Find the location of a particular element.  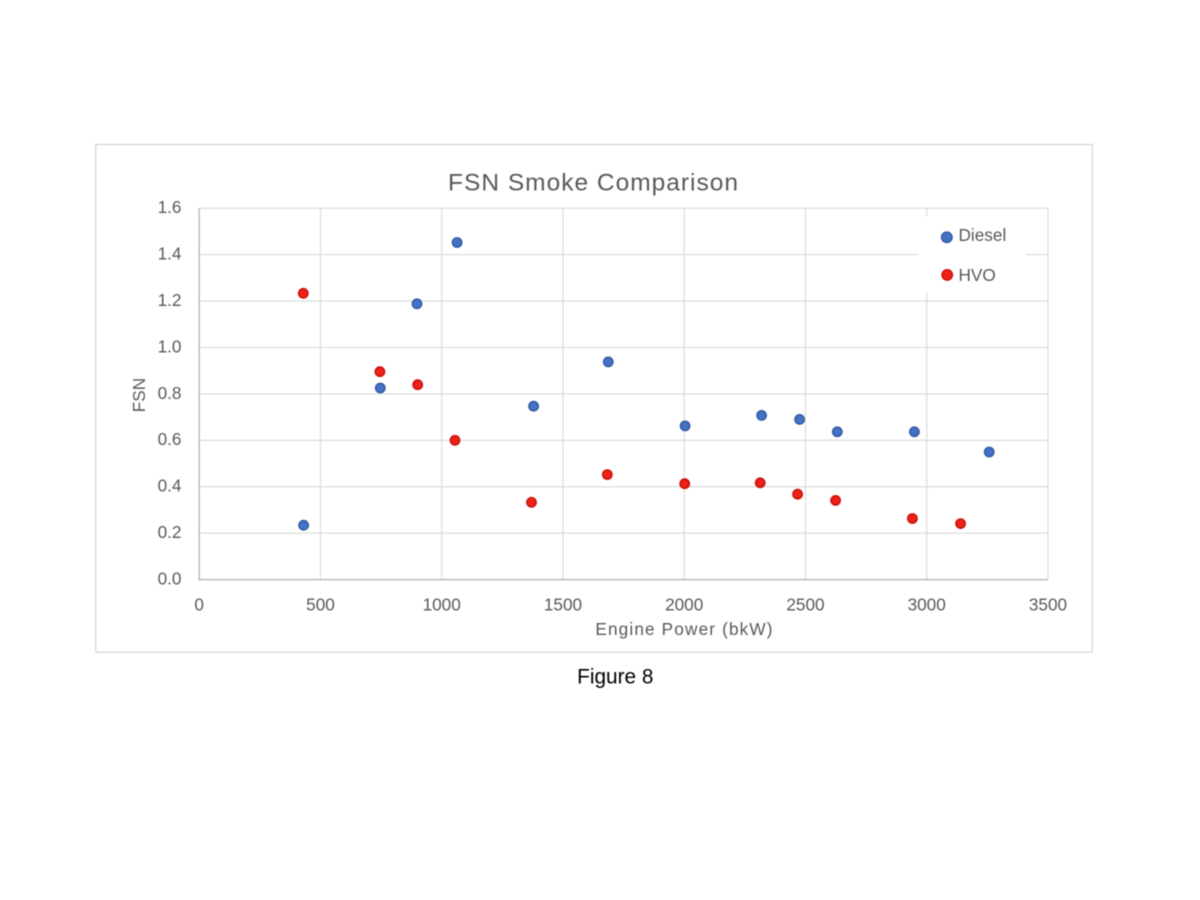

svg-text: 1.2 is located at coordinates (170, 300).